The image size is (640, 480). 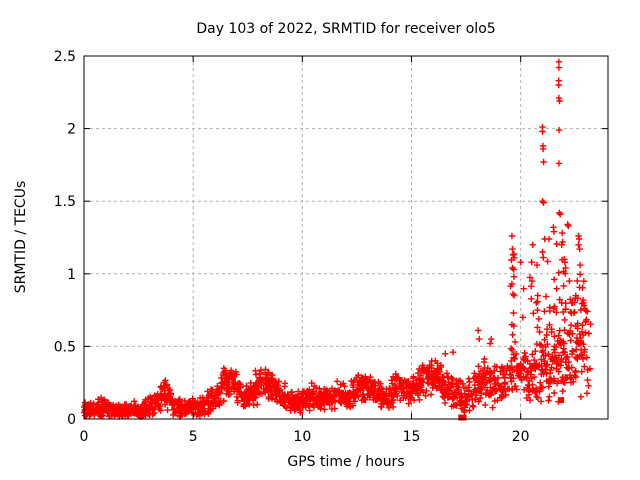 I want to click on x-tick-label: 15, so click(x=412, y=437).